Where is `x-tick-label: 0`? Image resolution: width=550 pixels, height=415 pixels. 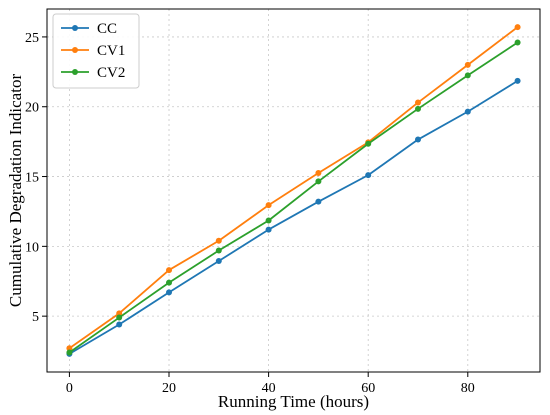 x-tick-label: 0 is located at coordinates (69, 388).